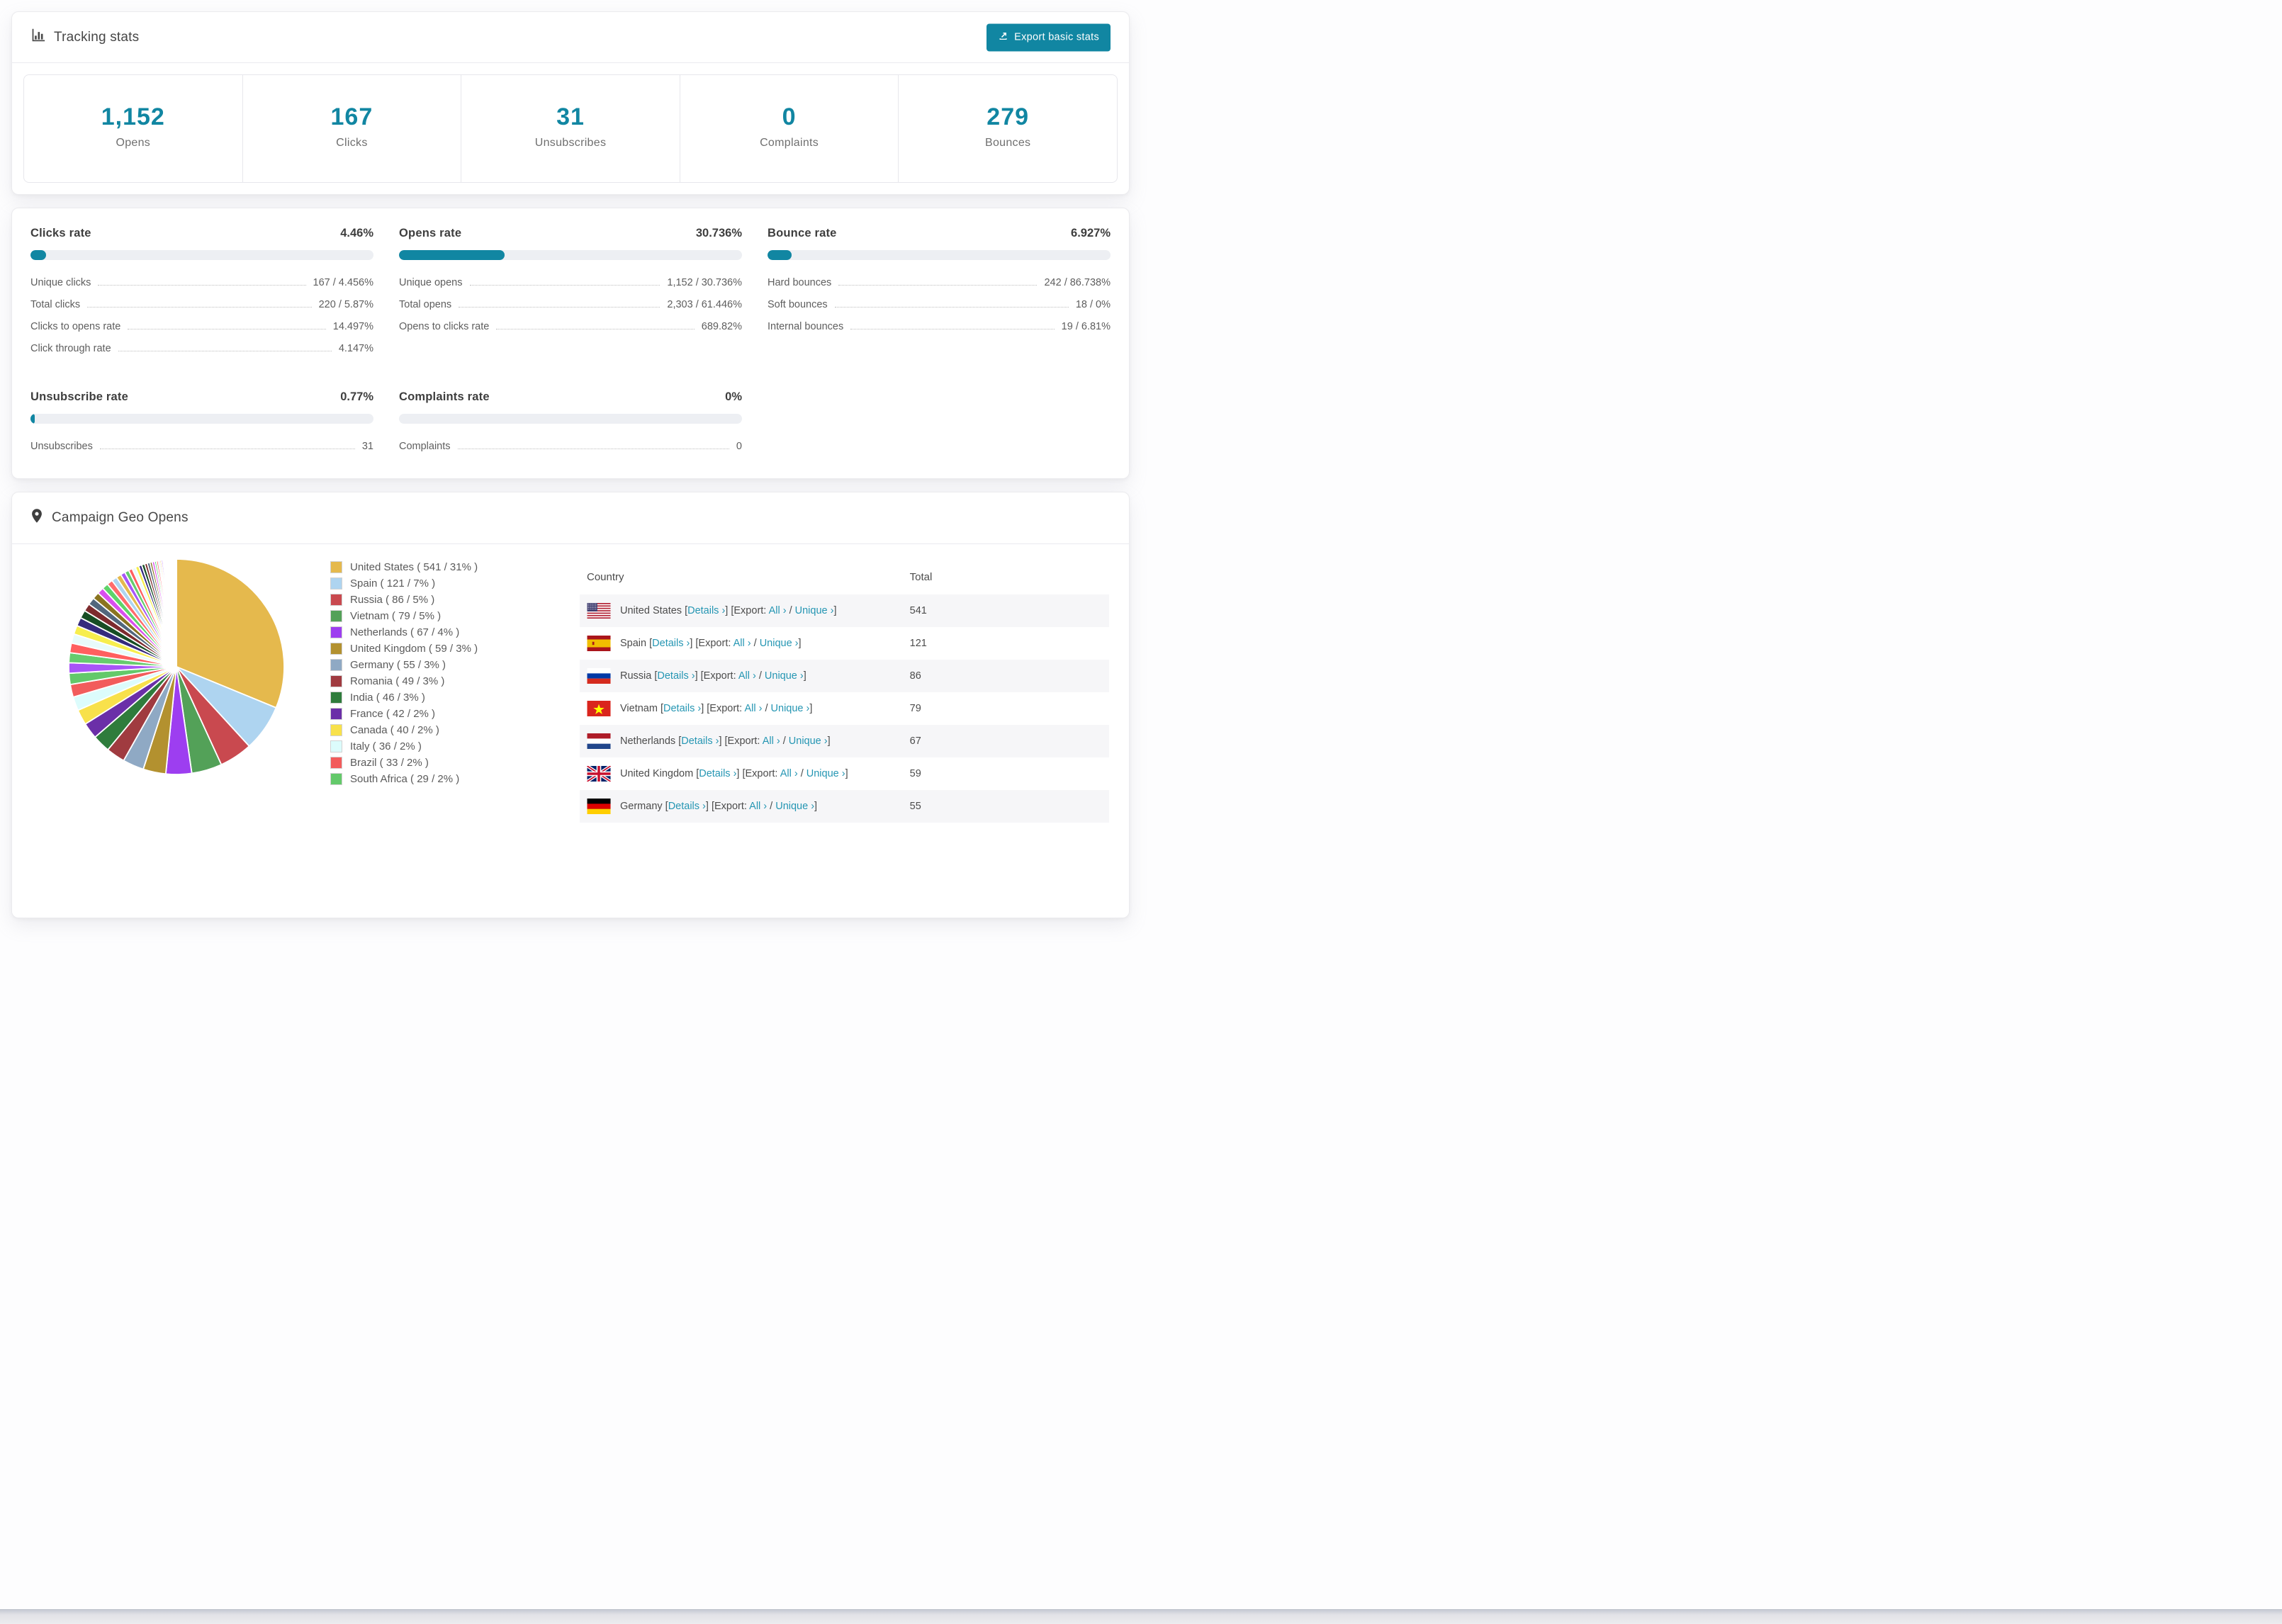 This screenshot has height=1624, width=2282. Describe the element at coordinates (404, 583) in the screenshot. I see `legend-item: Spain ( 121 / 7% )` at that location.